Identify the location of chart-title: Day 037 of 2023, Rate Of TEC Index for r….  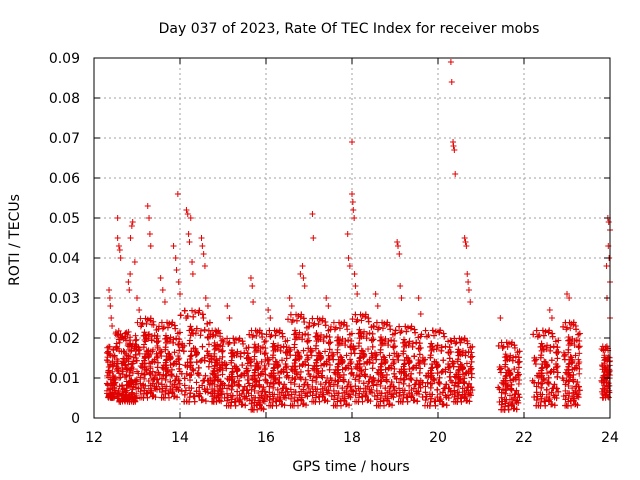
(349, 29).